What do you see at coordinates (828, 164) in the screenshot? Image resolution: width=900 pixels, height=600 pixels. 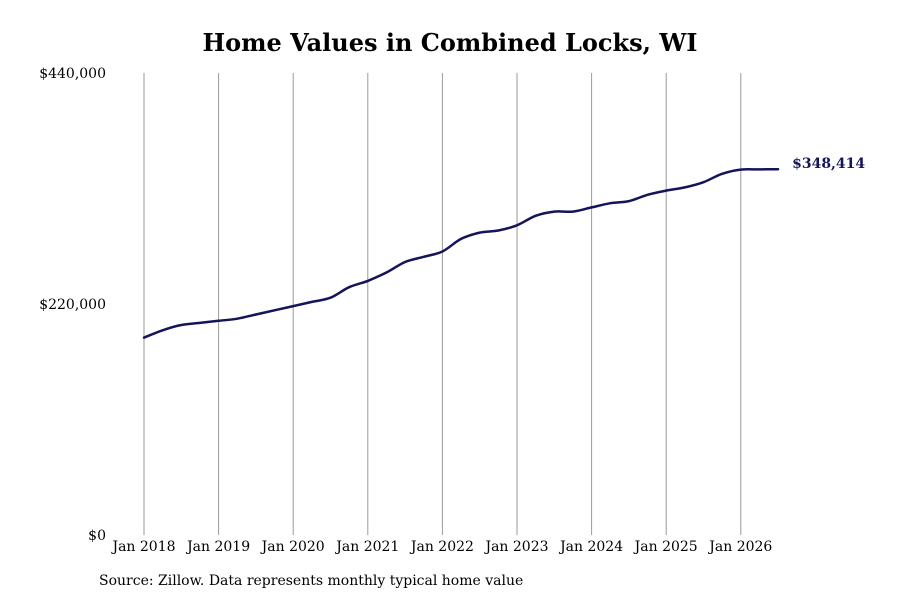 I see `last-value-label: $348,414` at bounding box center [828, 164].